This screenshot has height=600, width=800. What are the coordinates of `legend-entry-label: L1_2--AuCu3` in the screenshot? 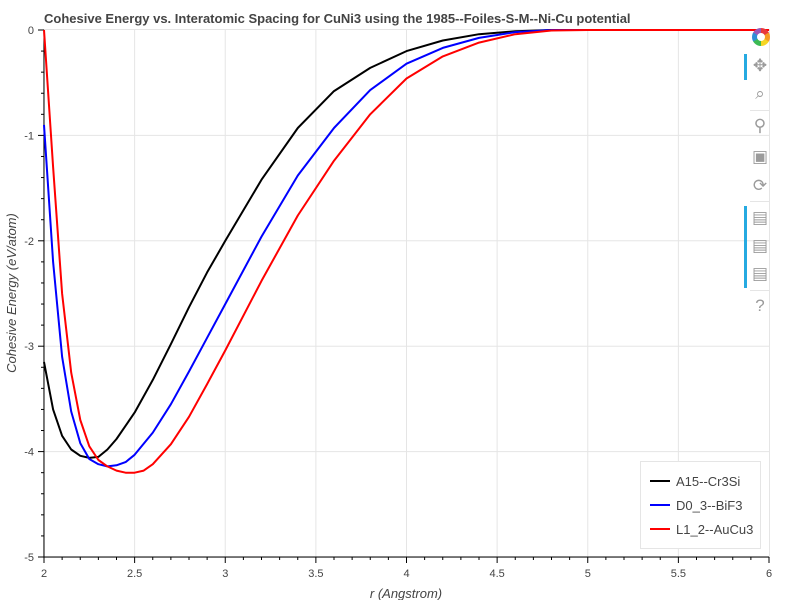 It's located at (714, 529).